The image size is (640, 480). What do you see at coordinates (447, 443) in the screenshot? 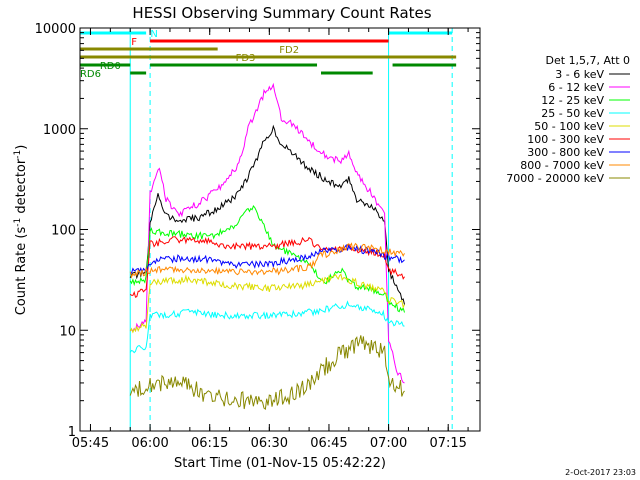
I see `x-tick-label: 07:15` at bounding box center [447, 443].